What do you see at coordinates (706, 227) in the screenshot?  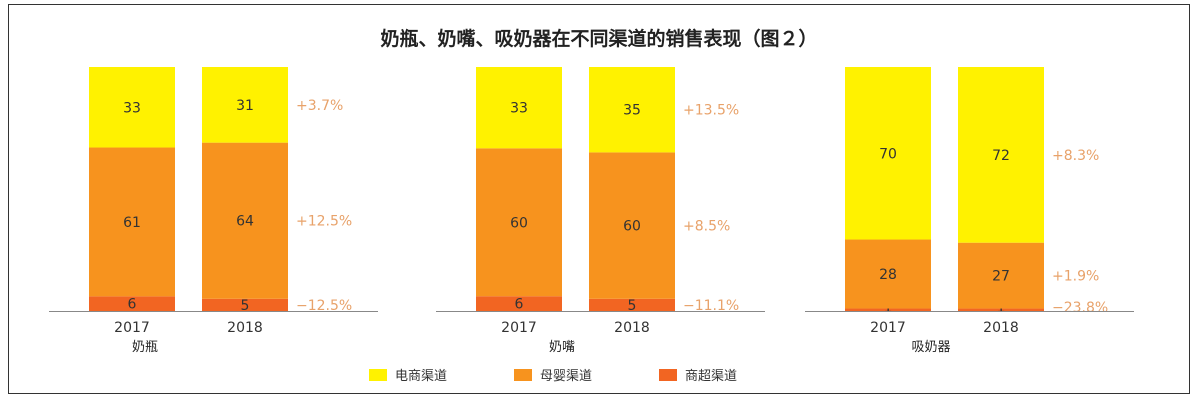 I see `change-label-母婴渠道: +8.5%` at bounding box center [706, 227].